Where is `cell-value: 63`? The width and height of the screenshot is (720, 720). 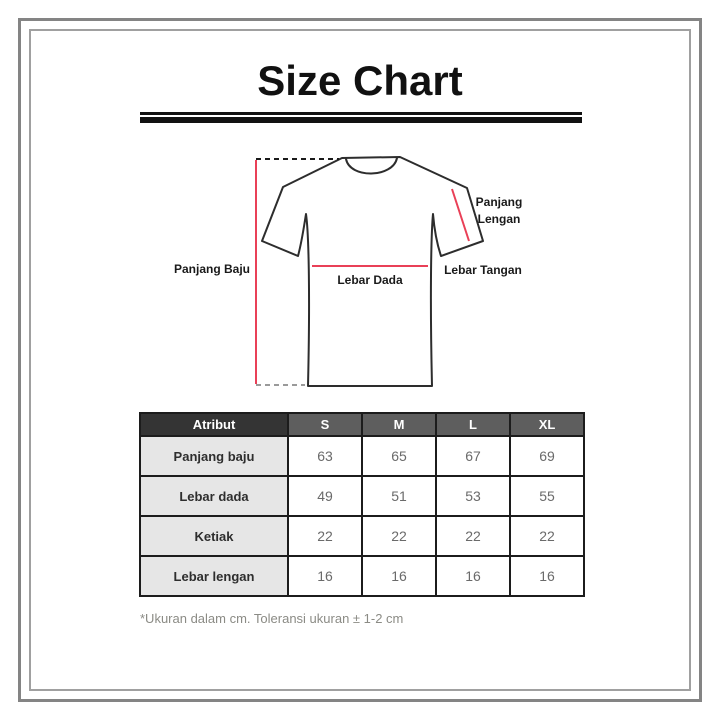 cell-value: 63 is located at coordinates (325, 456).